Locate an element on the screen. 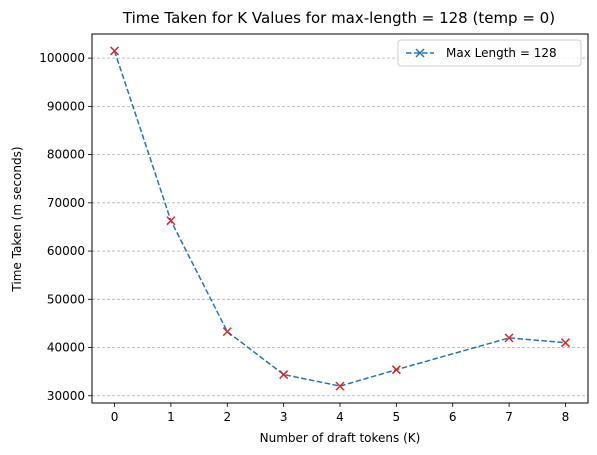 The image size is (597, 455). x-tick-label: 4 is located at coordinates (340, 417).